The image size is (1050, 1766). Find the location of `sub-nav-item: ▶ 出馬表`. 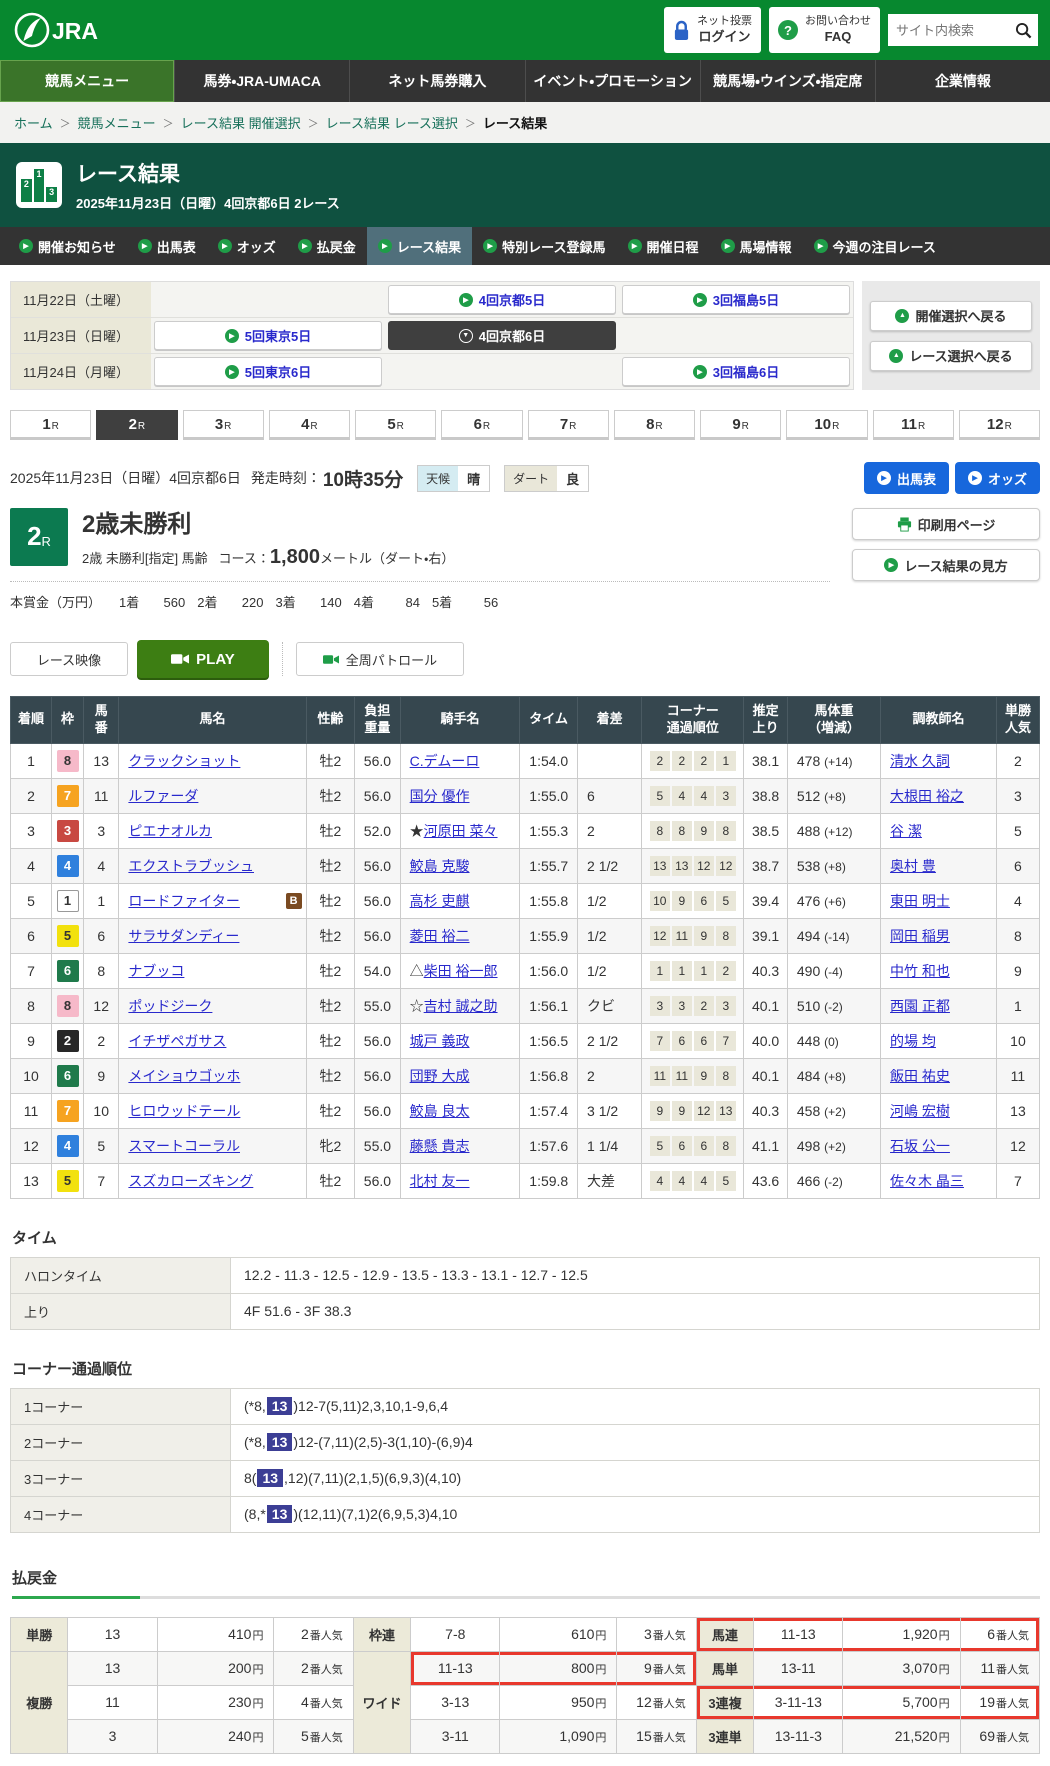

sub-nav-item: ▶ 出馬表 is located at coordinates (167, 246).